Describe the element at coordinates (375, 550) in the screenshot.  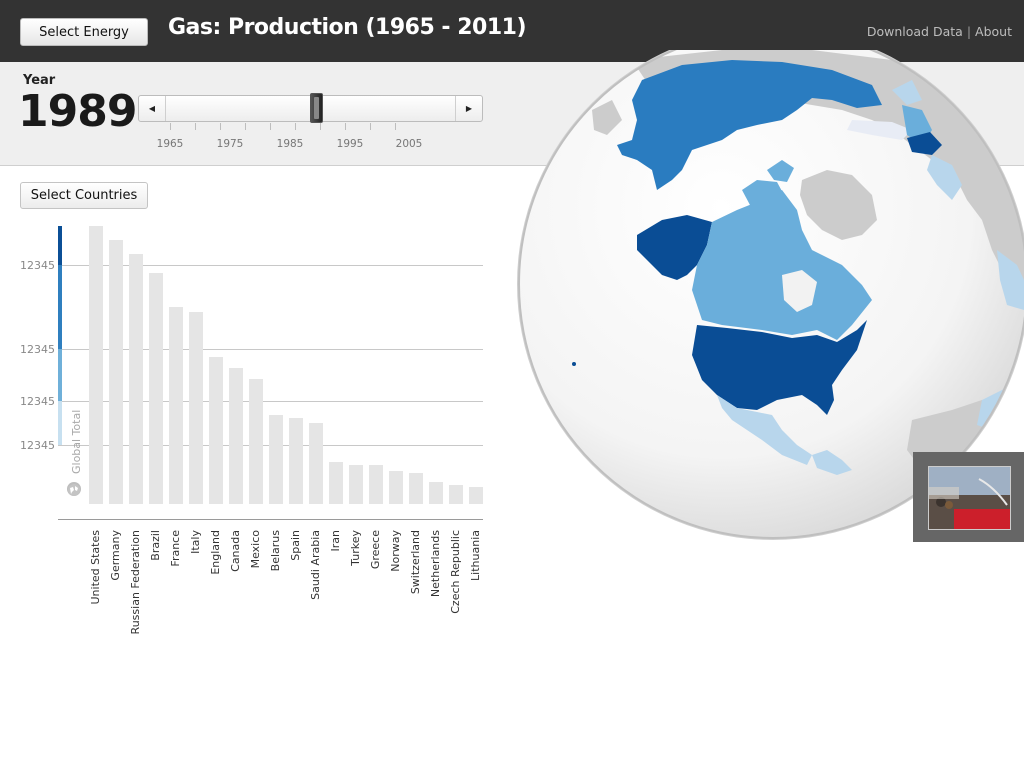
I see `x-axis-label: Greece` at that location.